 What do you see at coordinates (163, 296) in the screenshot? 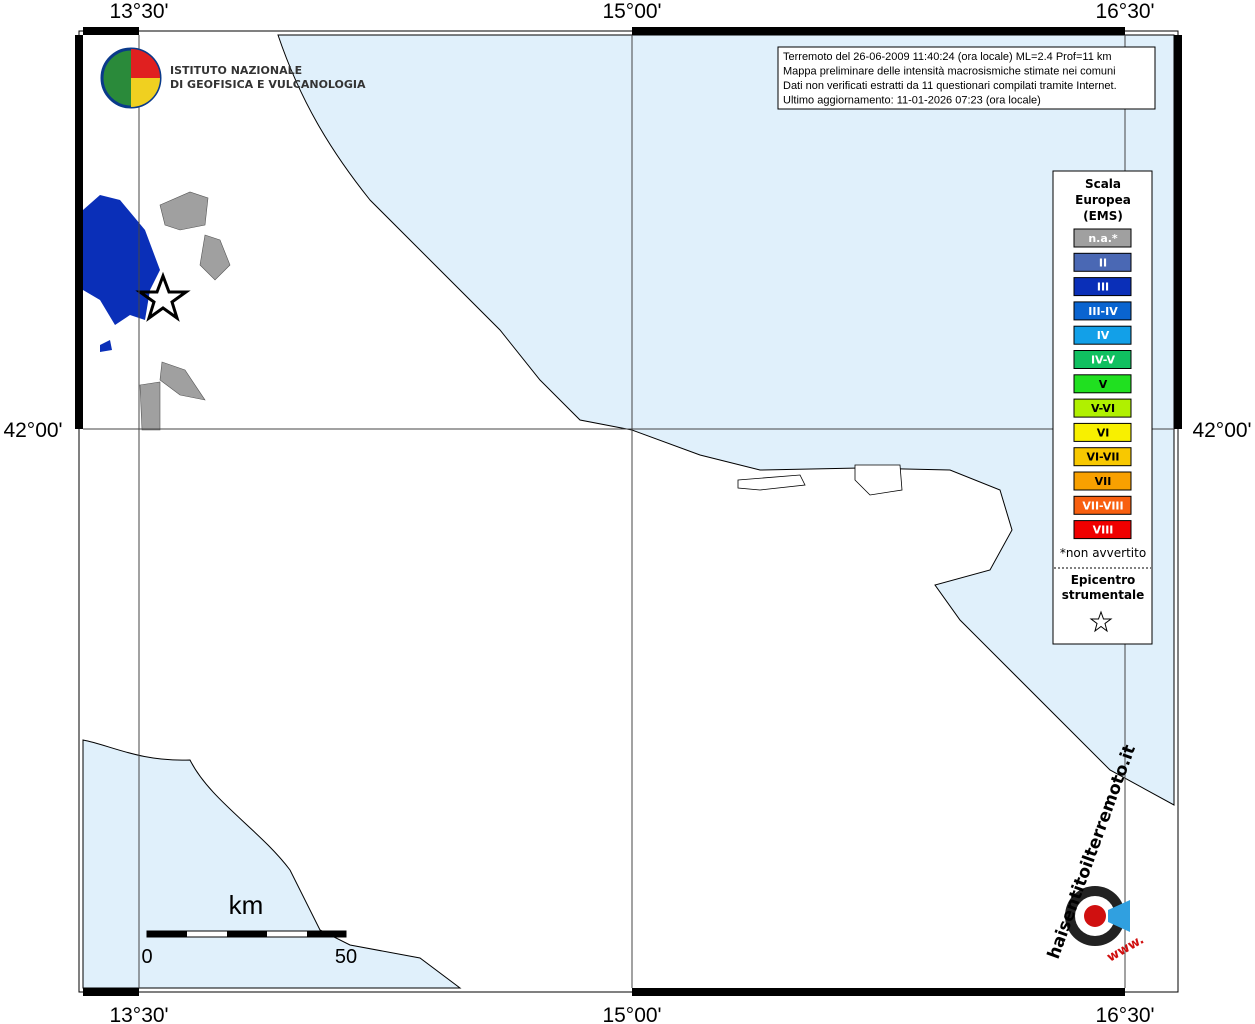
I see `epicenter-star` at bounding box center [163, 296].